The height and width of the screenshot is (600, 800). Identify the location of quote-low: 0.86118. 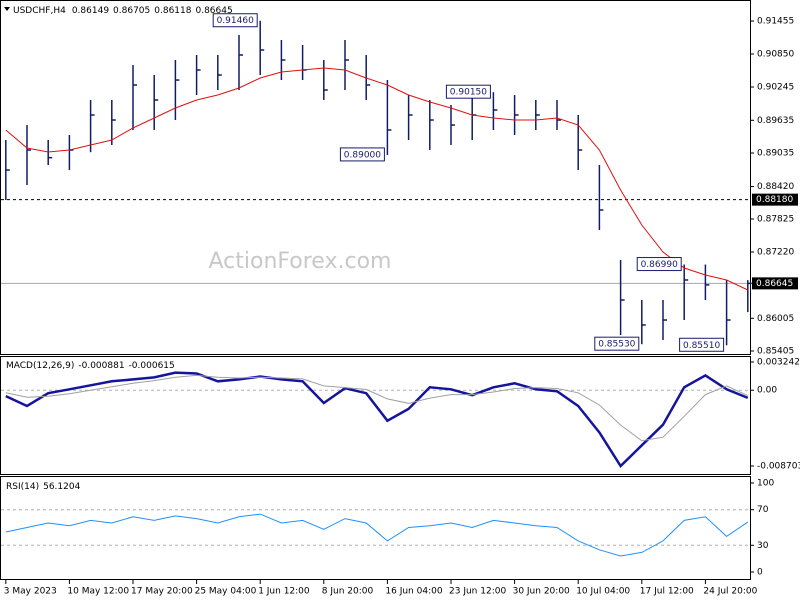
(172, 11).